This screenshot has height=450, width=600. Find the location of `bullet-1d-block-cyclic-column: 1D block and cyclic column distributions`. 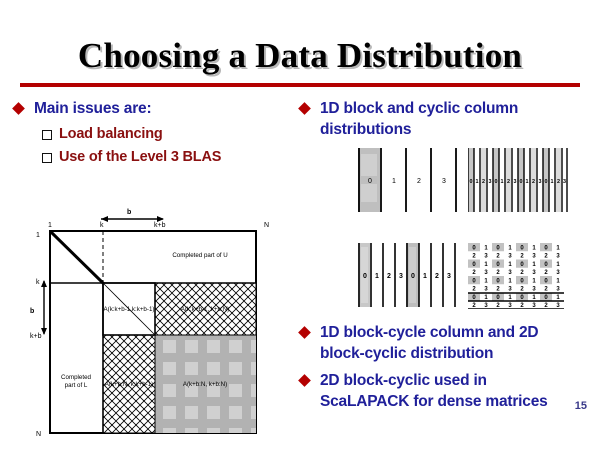

bullet-1d-block-cyclic-column: 1D block and cyclic column distributions is located at coordinates (444, 119).